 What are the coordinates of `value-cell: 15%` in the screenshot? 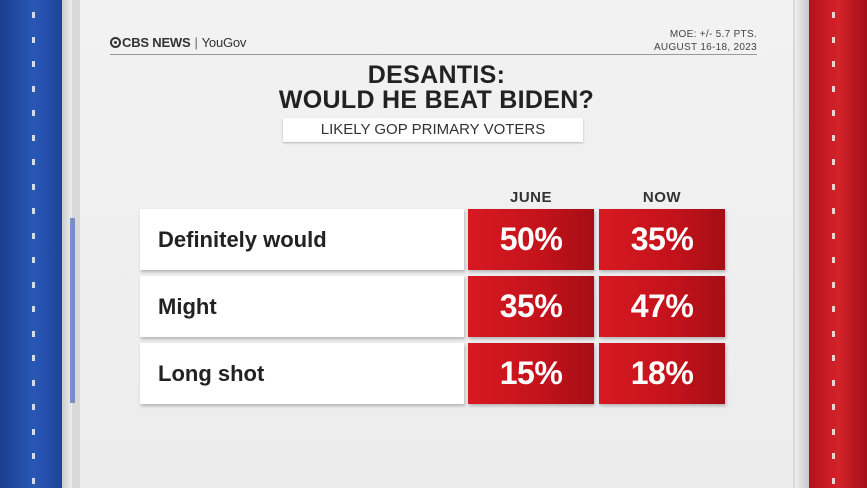 It's located at (531, 373).